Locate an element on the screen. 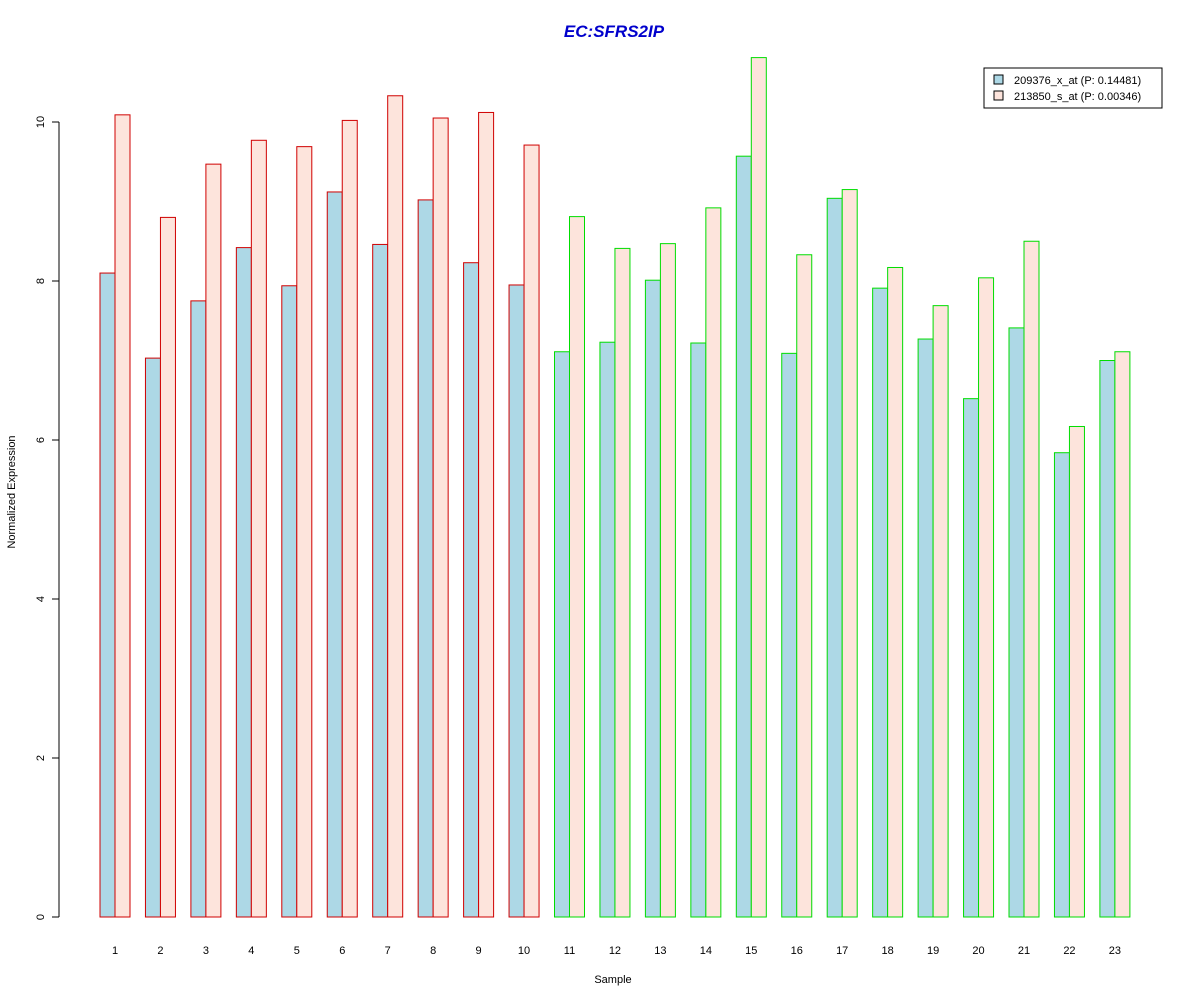  x-tick-label: 21 is located at coordinates (1024, 951).